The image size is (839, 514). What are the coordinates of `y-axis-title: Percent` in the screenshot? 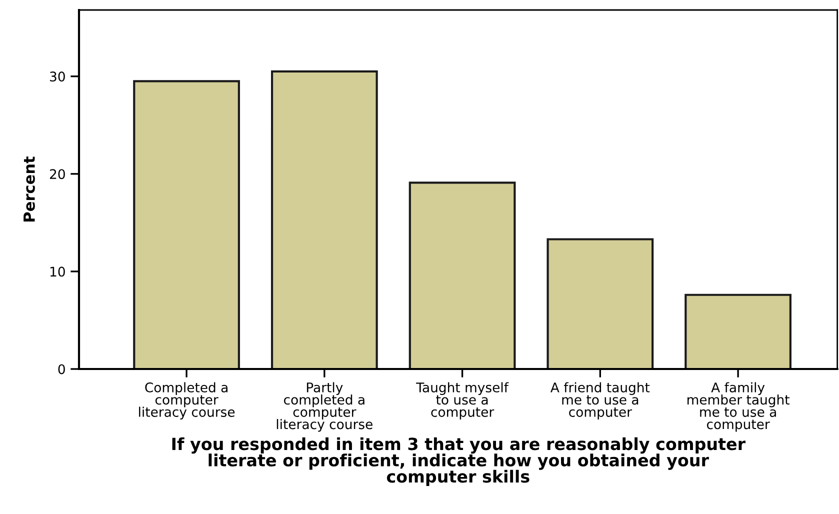 It's located at (29, 189).